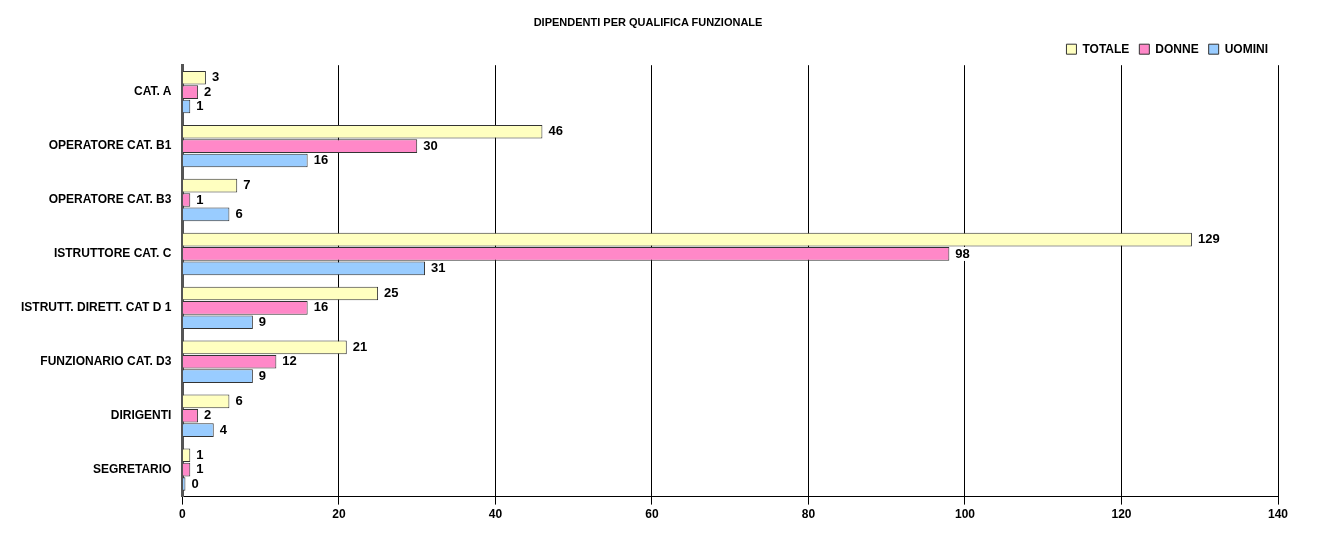 Image resolution: width=1328 pixels, height=541 pixels. I want to click on x-tick-label: 140, so click(1278, 514).